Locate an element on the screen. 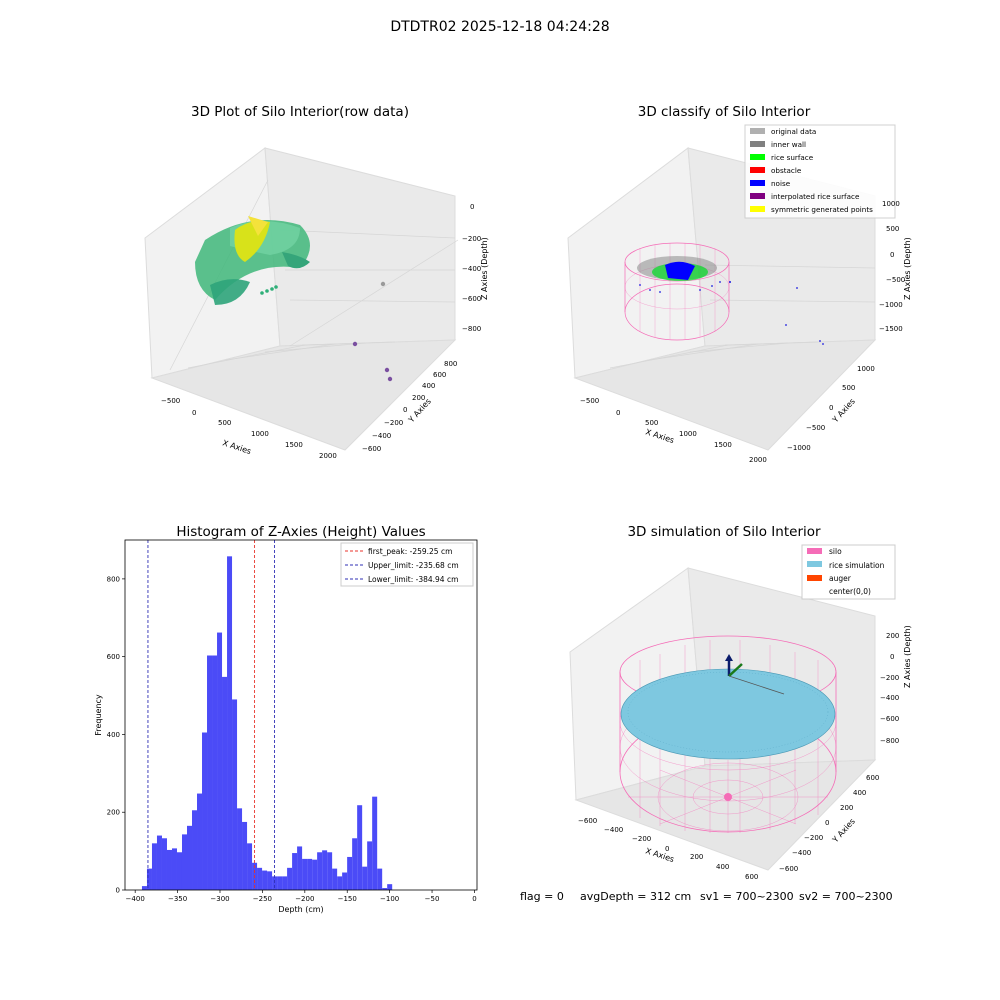 This screenshot has height=1000, width=1000. footer-flag: flag = 0 is located at coordinates (542, 896).